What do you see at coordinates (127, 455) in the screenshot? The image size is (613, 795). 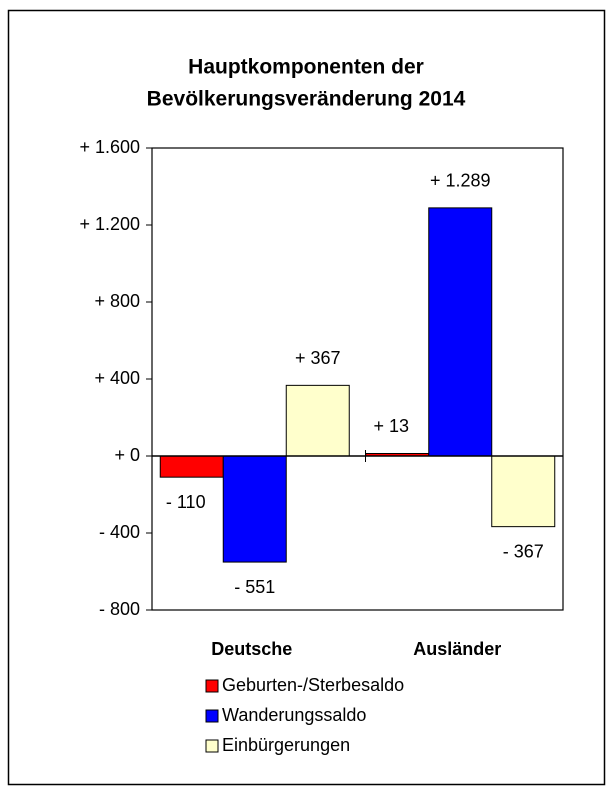 I see `y-tick-label: + 0` at bounding box center [127, 455].